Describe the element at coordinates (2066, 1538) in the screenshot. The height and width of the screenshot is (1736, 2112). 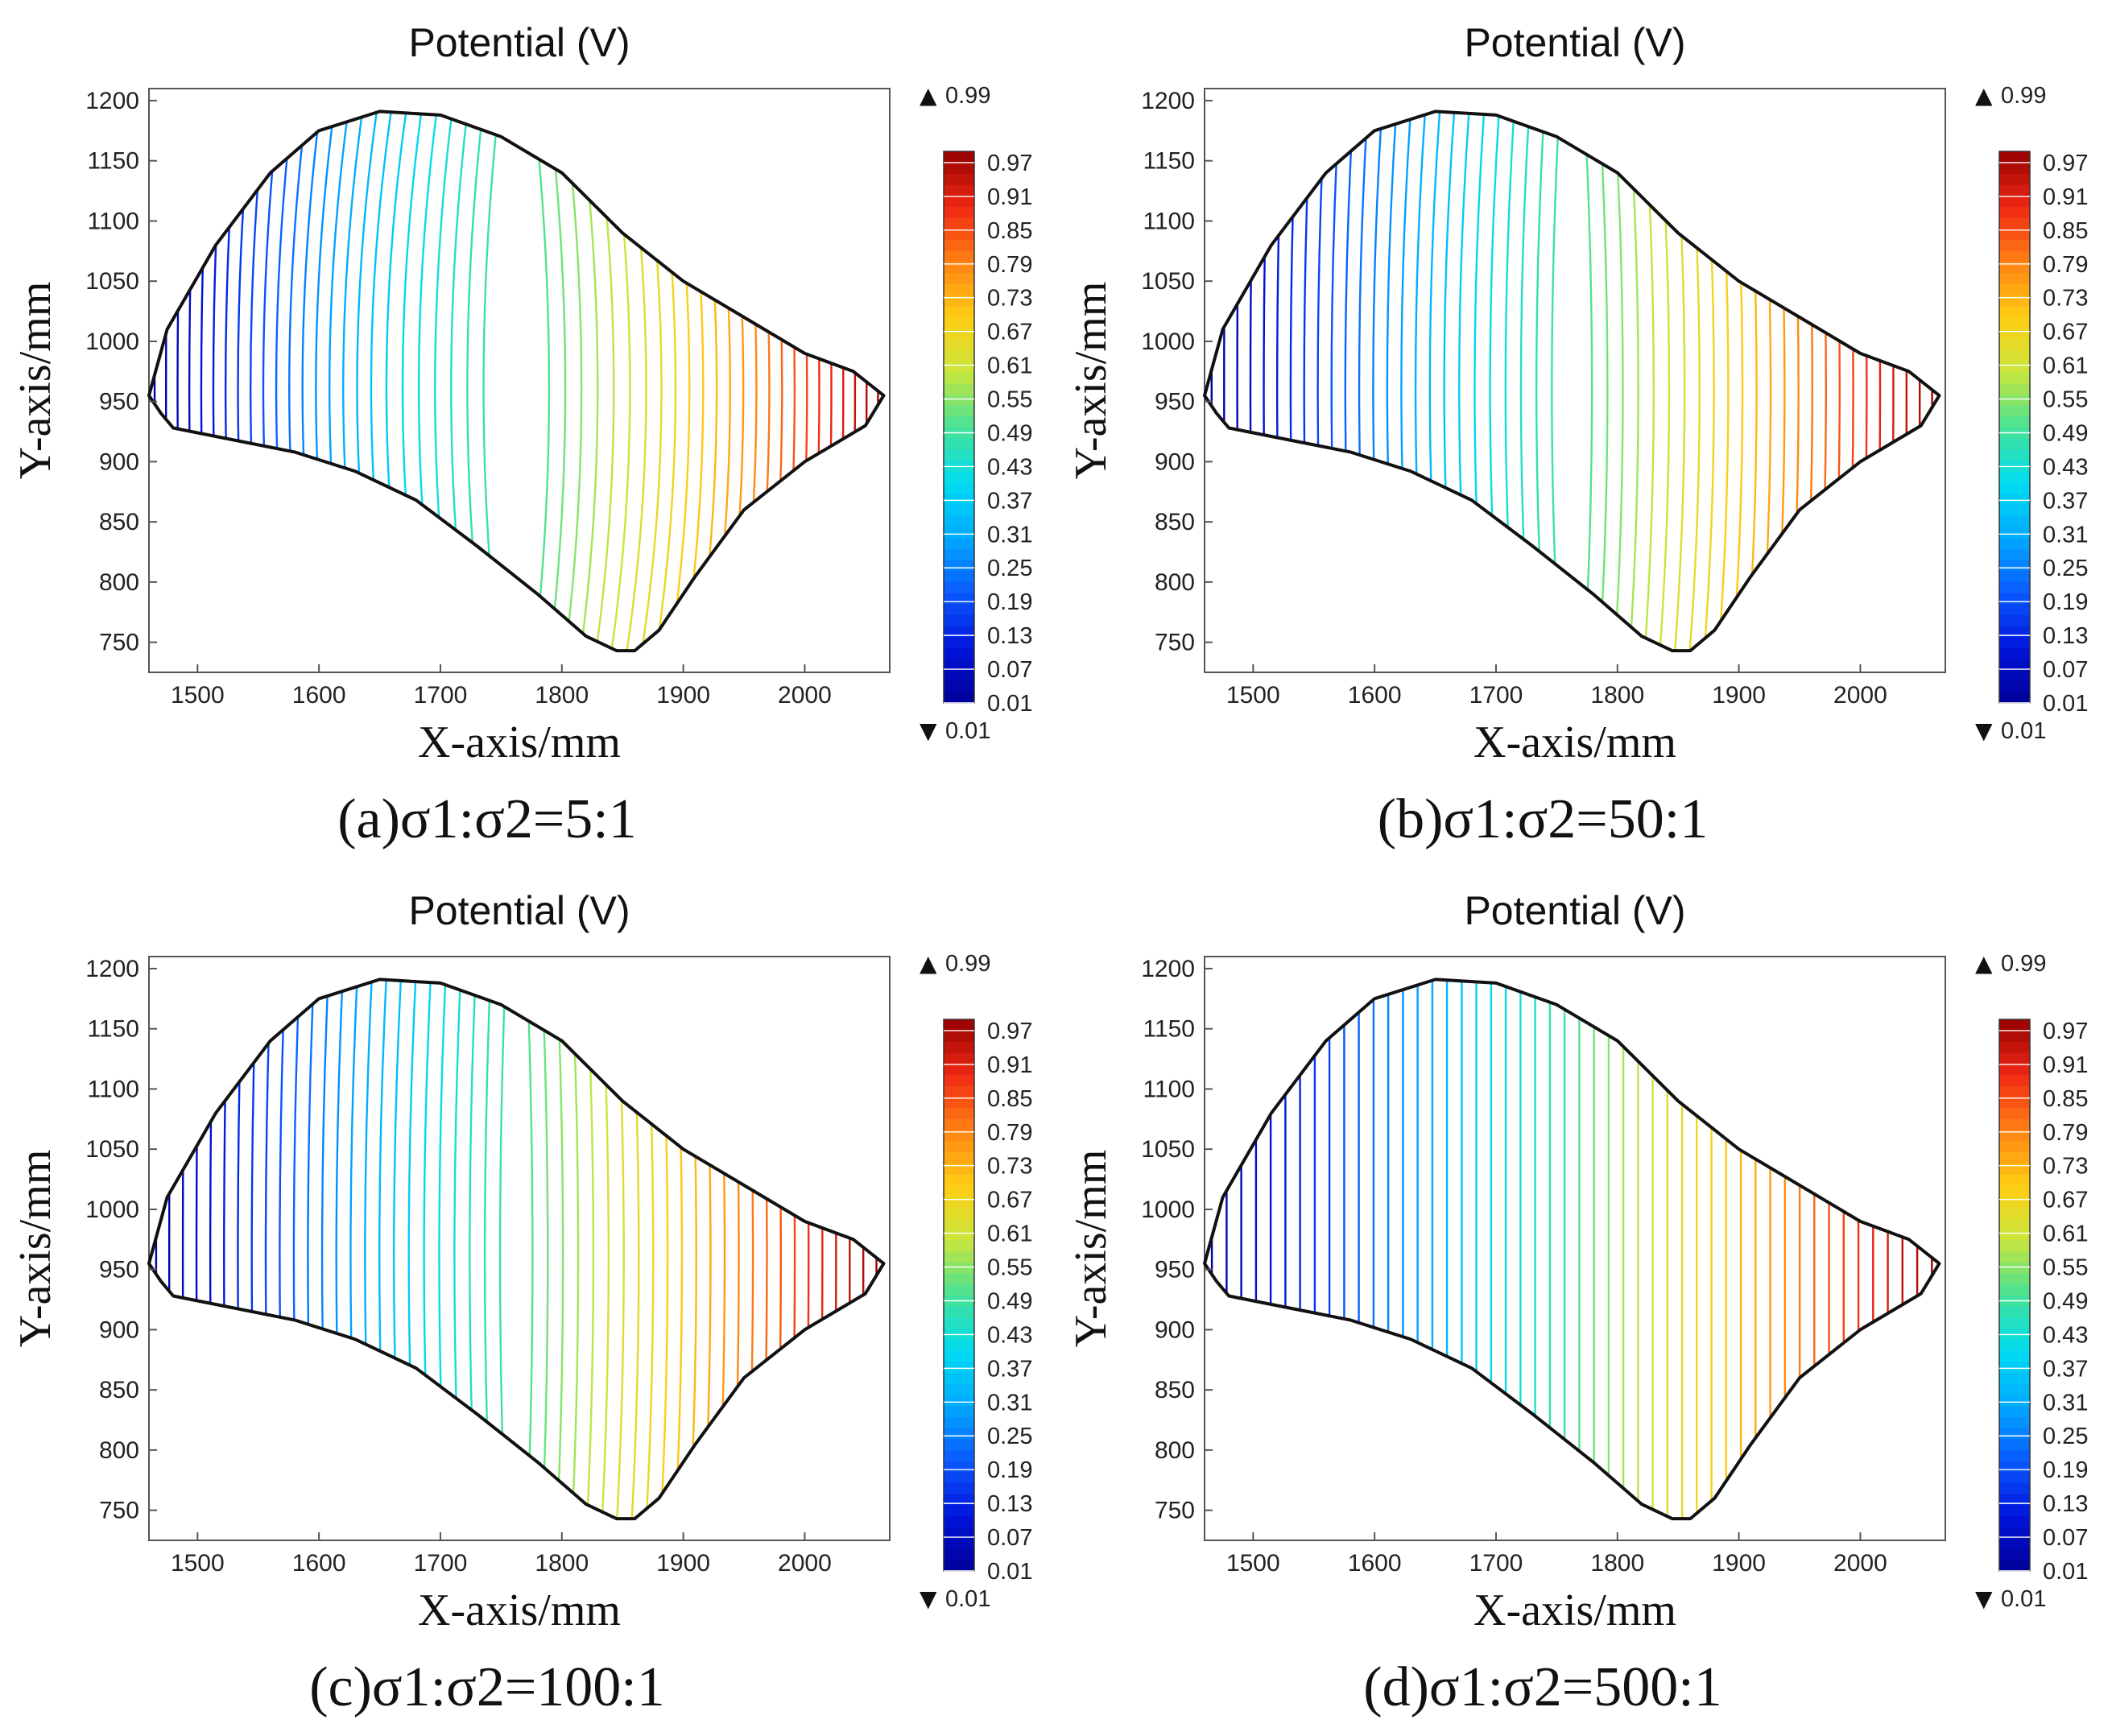
I see `colorbar-tick-label: 0.07` at that location.